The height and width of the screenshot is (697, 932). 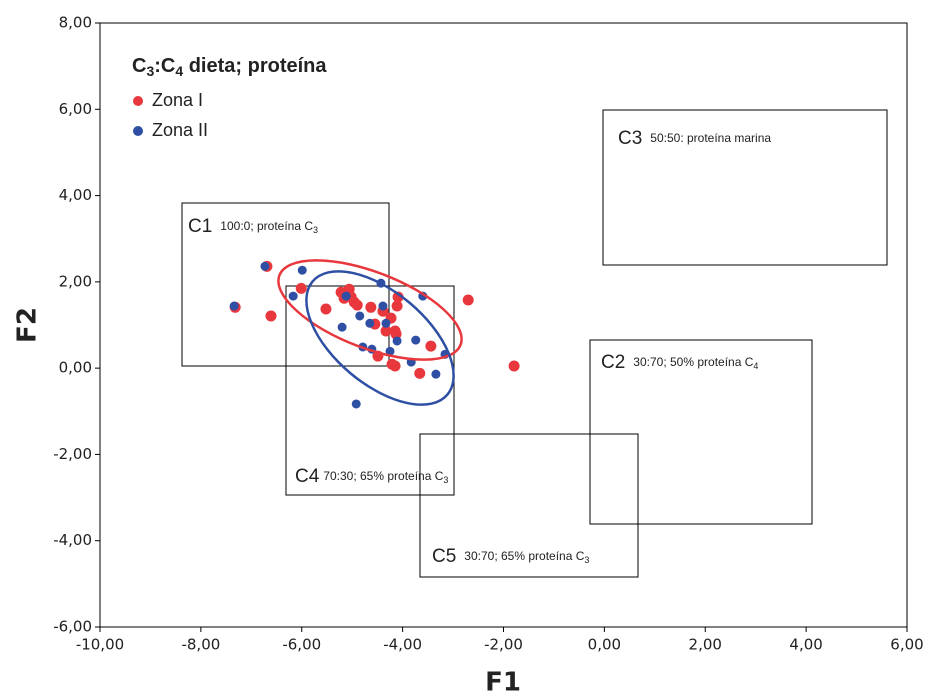 I want to click on annotation: C4 70:30; 65% proteína C3, so click(x=371, y=476).